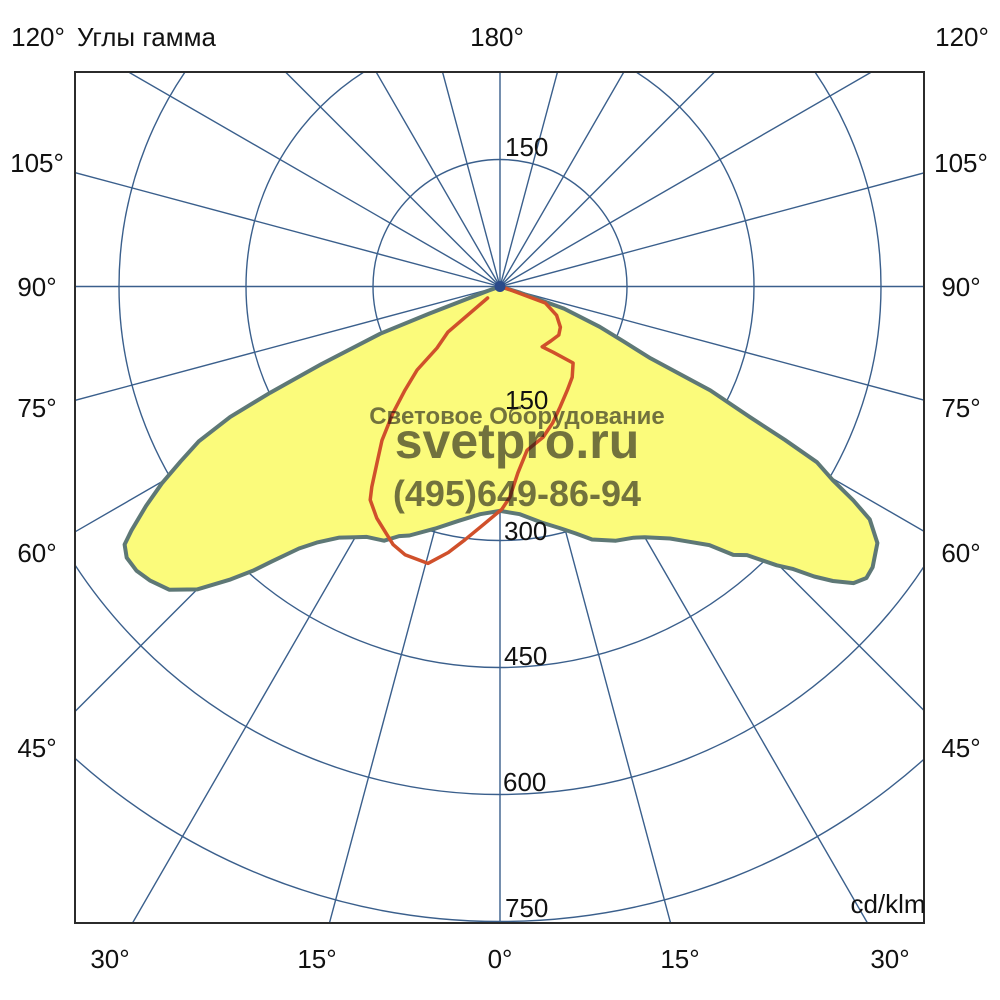 This screenshot has width=1000, height=1000. I want to click on radial-tick-750: 750, so click(526, 908).